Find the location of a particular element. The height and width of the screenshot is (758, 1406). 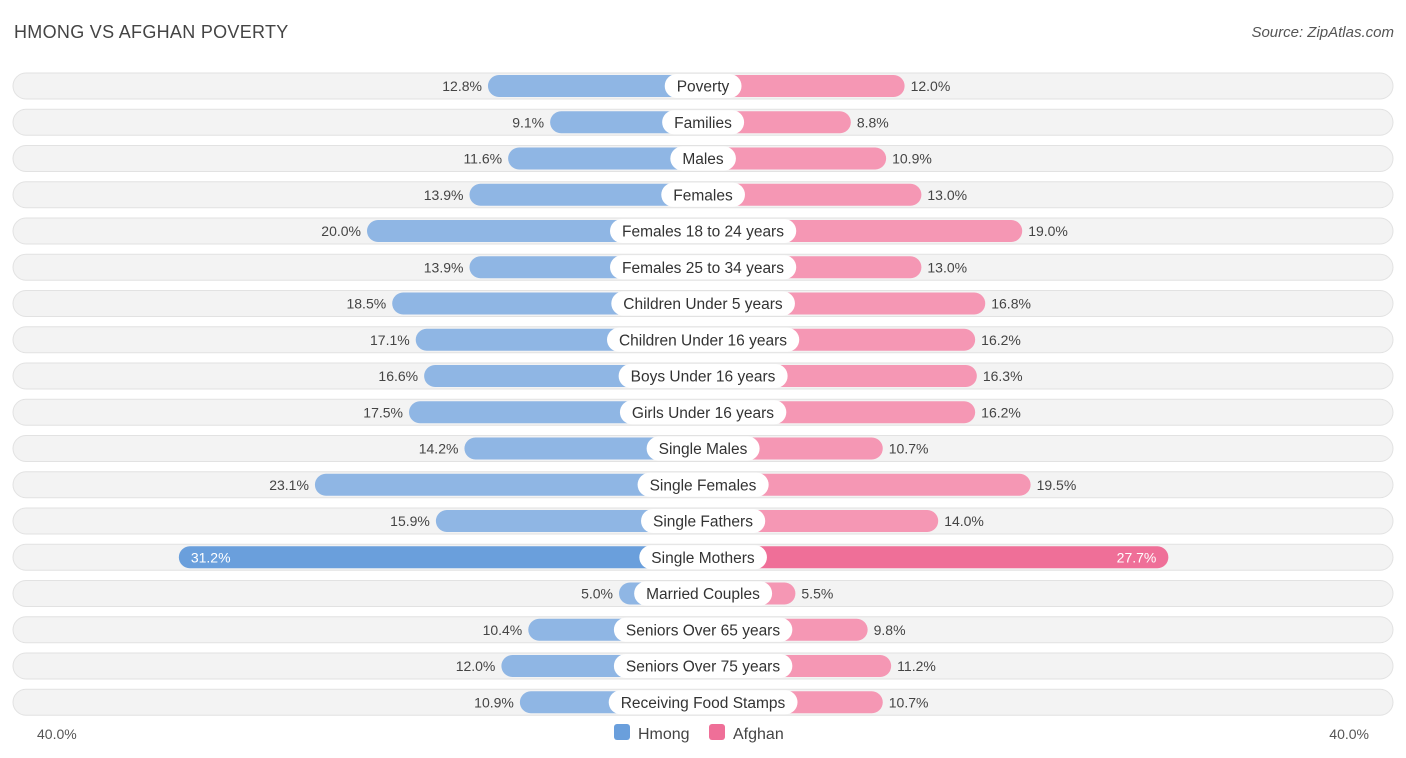

chart-row: 5.0% 5.5% Married Couples is located at coordinates (703, 593).